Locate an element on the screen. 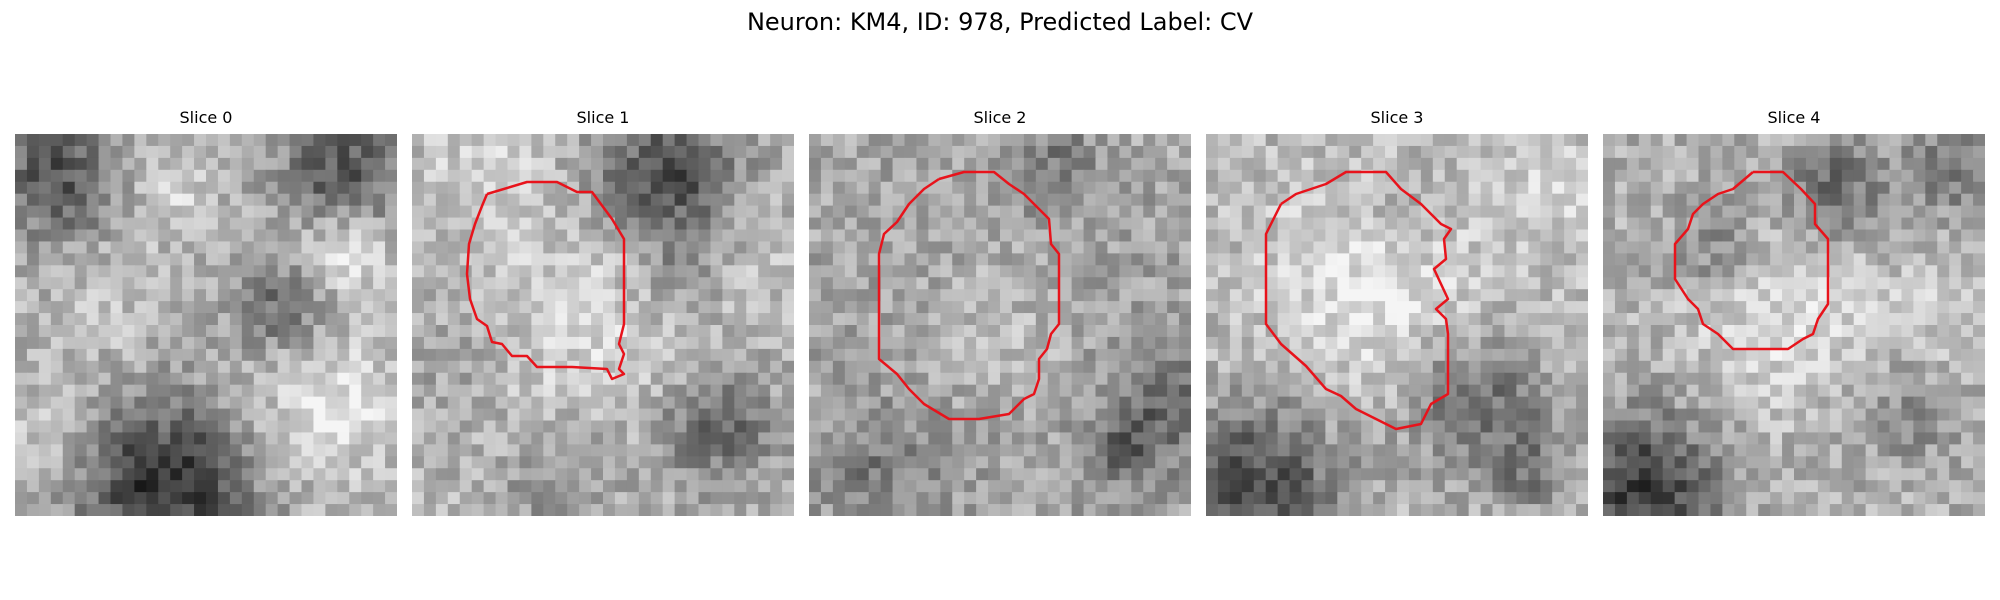 The image size is (2000, 600). slice-title-2: Slice 2 is located at coordinates (1000, 117).